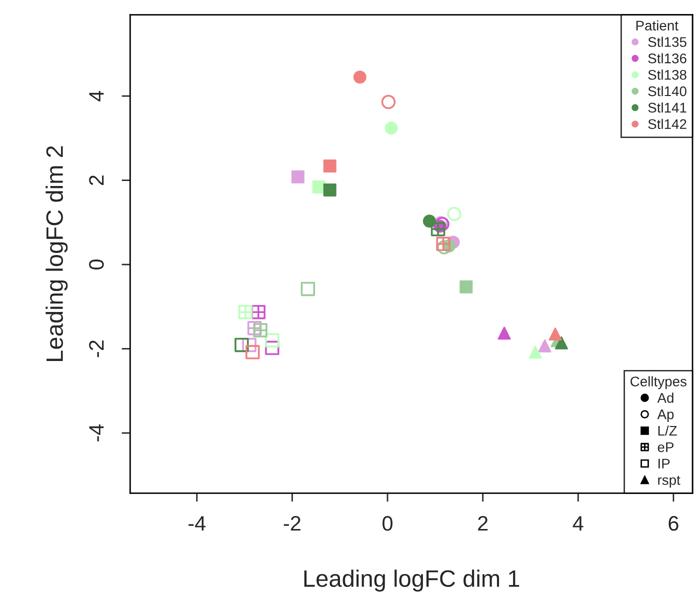 This screenshot has width=696, height=615. Describe the element at coordinates (667, 91) in the screenshot. I see `legend-label: Stl140` at that location.